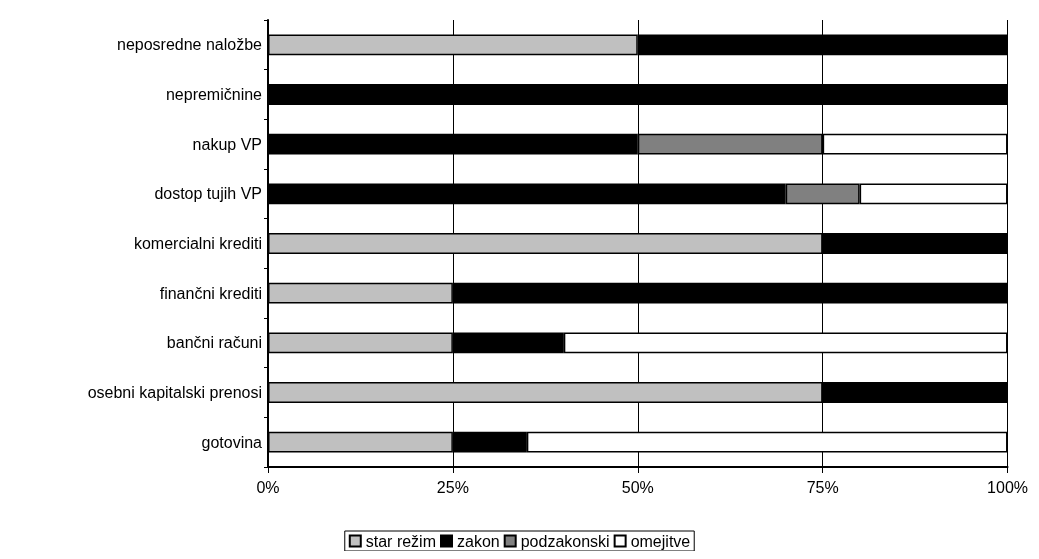 This screenshot has height=559, width=1039. What do you see at coordinates (232, 442) in the screenshot?
I see `y-tick-label: gotovina` at bounding box center [232, 442].